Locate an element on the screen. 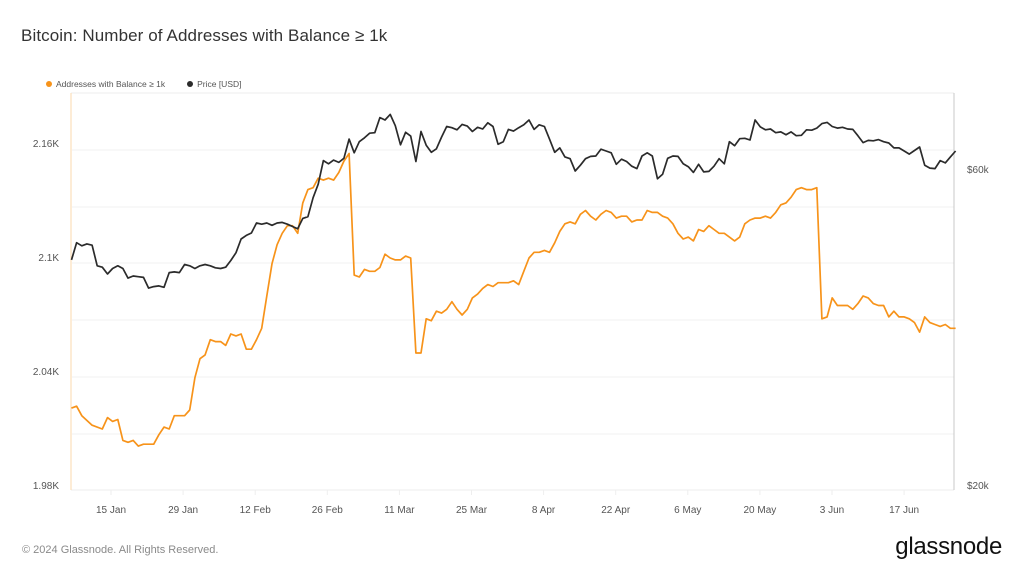  y-left-tick-label: 1.98K is located at coordinates (46, 486).